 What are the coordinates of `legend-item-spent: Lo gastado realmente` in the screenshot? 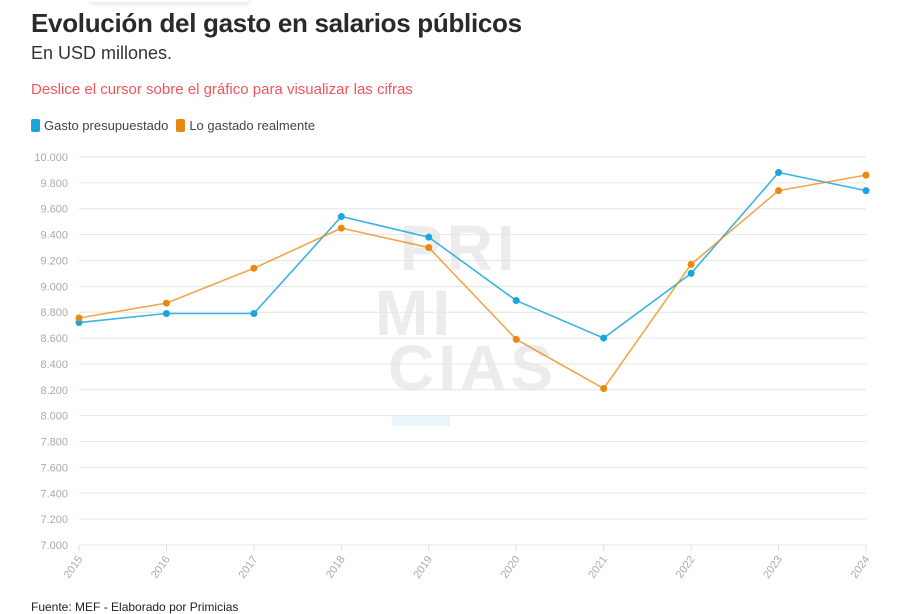 It's located at (245, 125).